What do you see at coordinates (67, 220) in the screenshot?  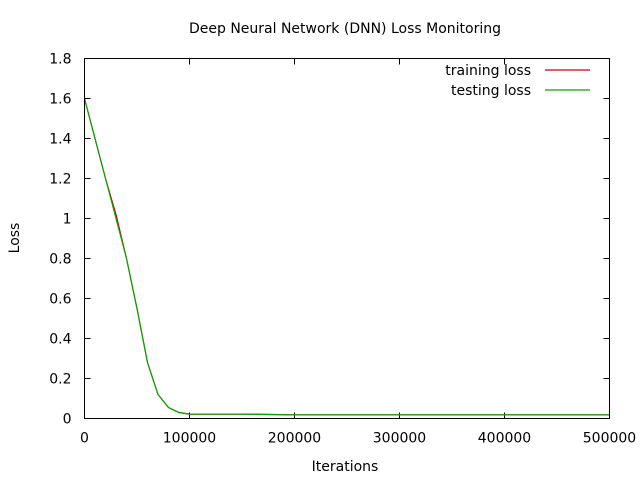 I see `y-tick-label: 1` at bounding box center [67, 220].